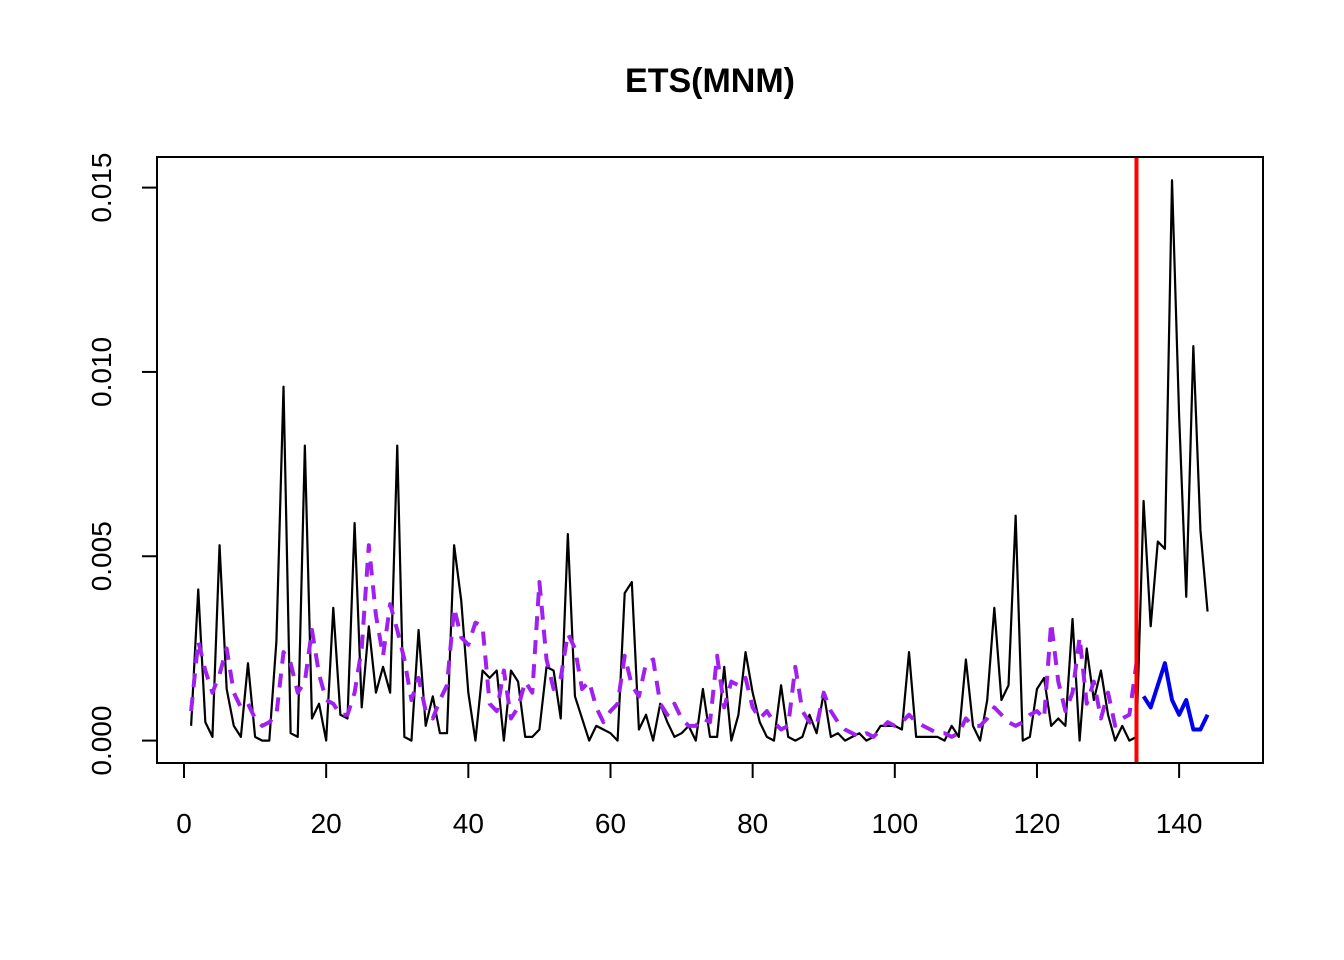 This screenshot has height=960, width=1344. Describe the element at coordinates (894, 823) in the screenshot. I see `x-tick-label: 100` at that location.